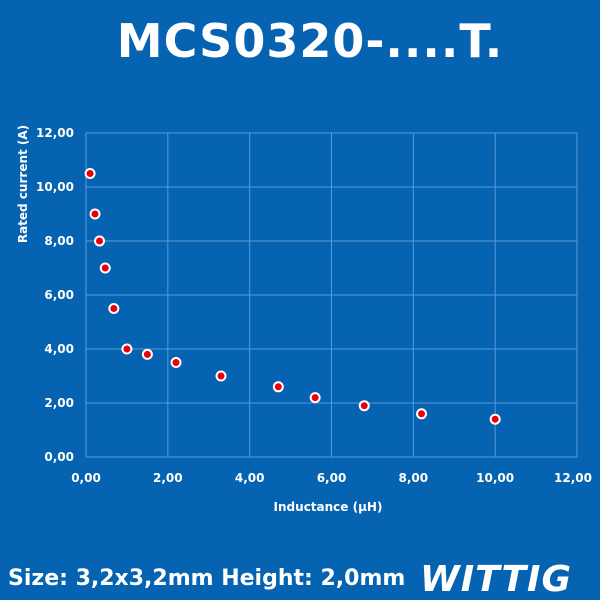 This screenshot has height=600, width=600. What do you see at coordinates (59, 241) in the screenshot?
I see `y-tick-label: 8,00` at bounding box center [59, 241].